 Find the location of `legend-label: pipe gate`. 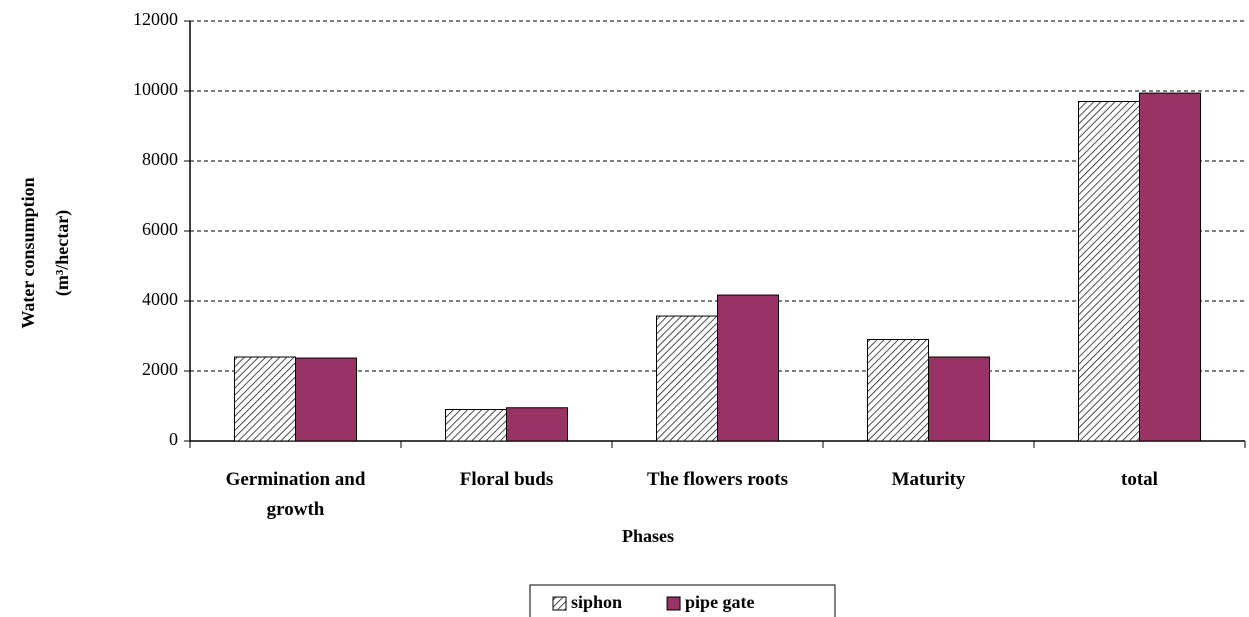

legend-label: pipe gate is located at coordinates (720, 602).